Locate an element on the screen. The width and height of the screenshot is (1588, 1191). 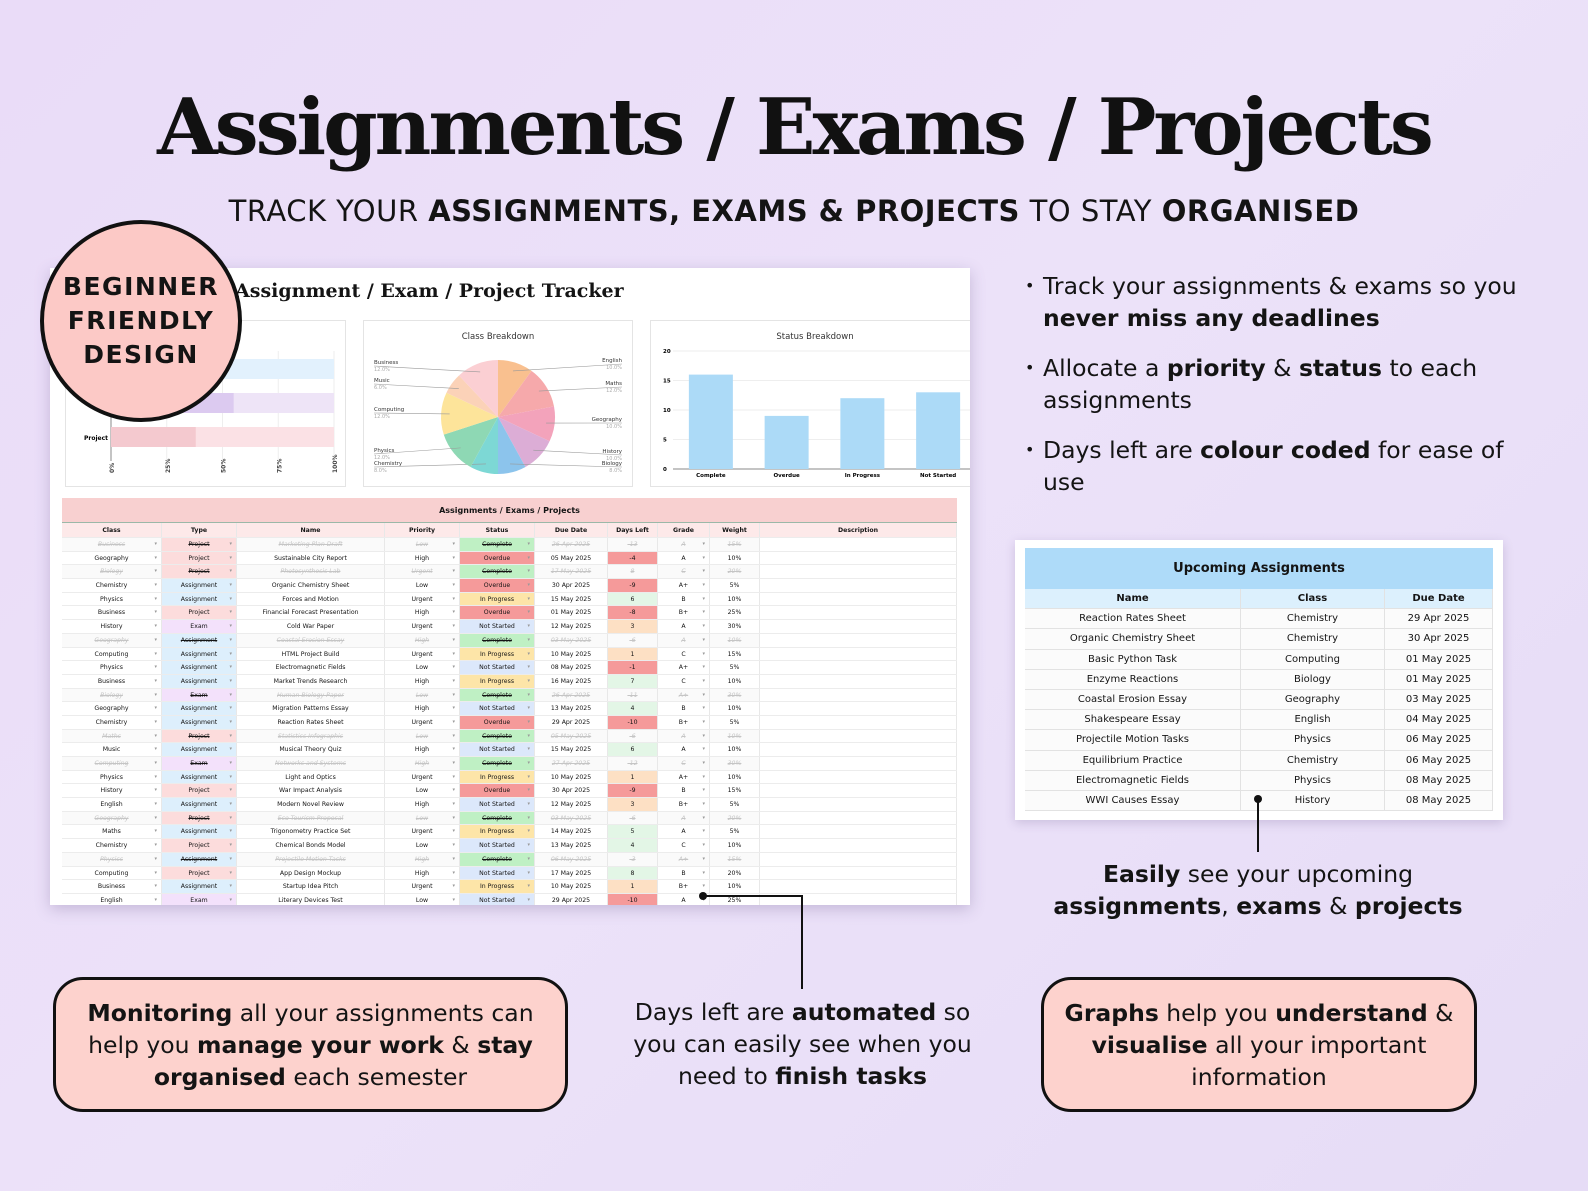
column-header: Weight is located at coordinates (735, 530).